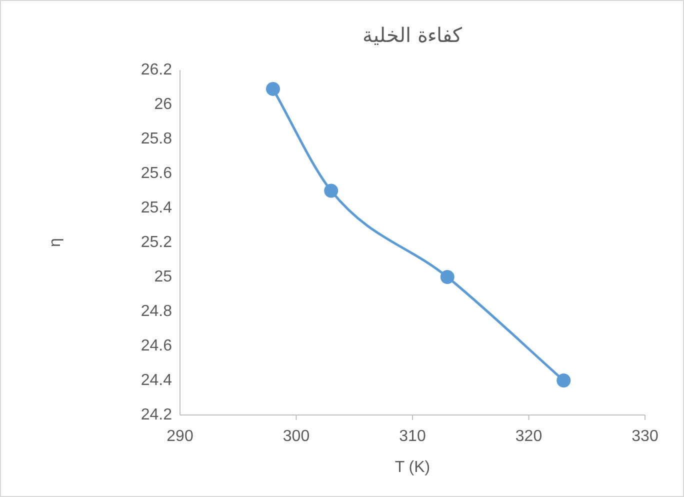  Describe the element at coordinates (156, 346) in the screenshot. I see `y-tick-label: 24.6` at that location.